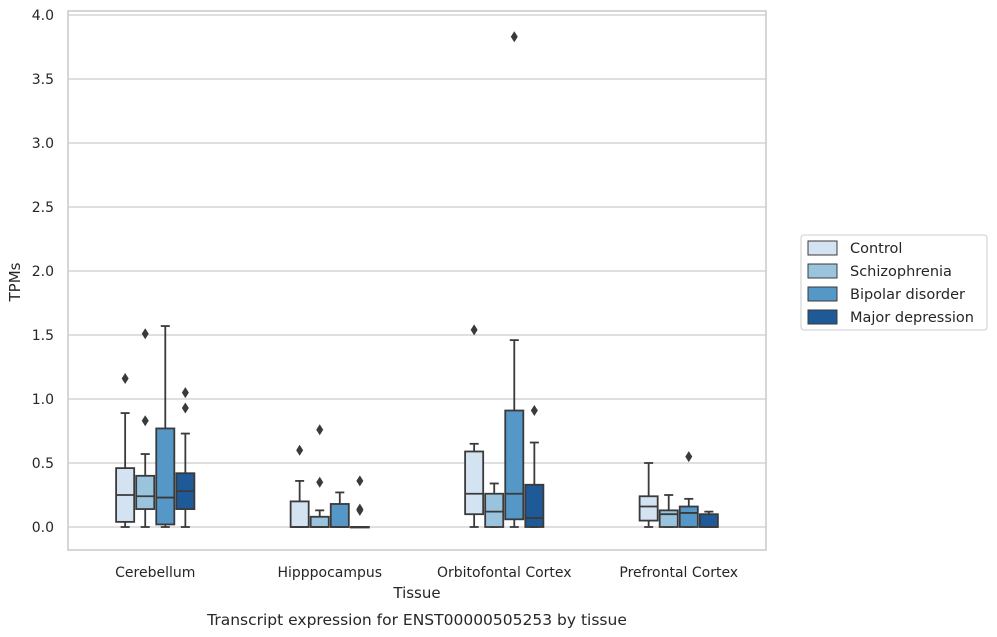 The image size is (997, 637). What do you see at coordinates (43, 336) in the screenshot?
I see `y-tick-label: 1.5` at bounding box center [43, 336].